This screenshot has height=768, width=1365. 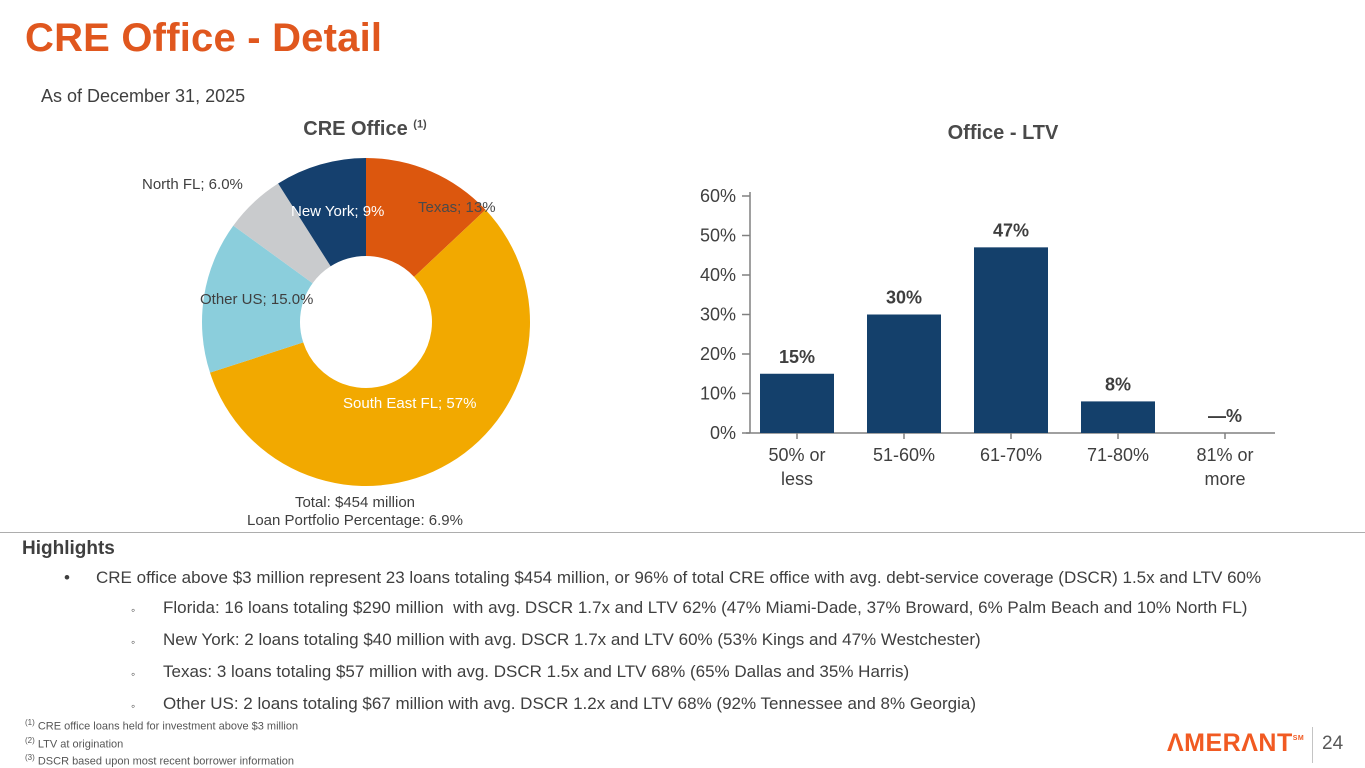 I want to click on footnote-3-sup: (3), so click(x=30, y=758).